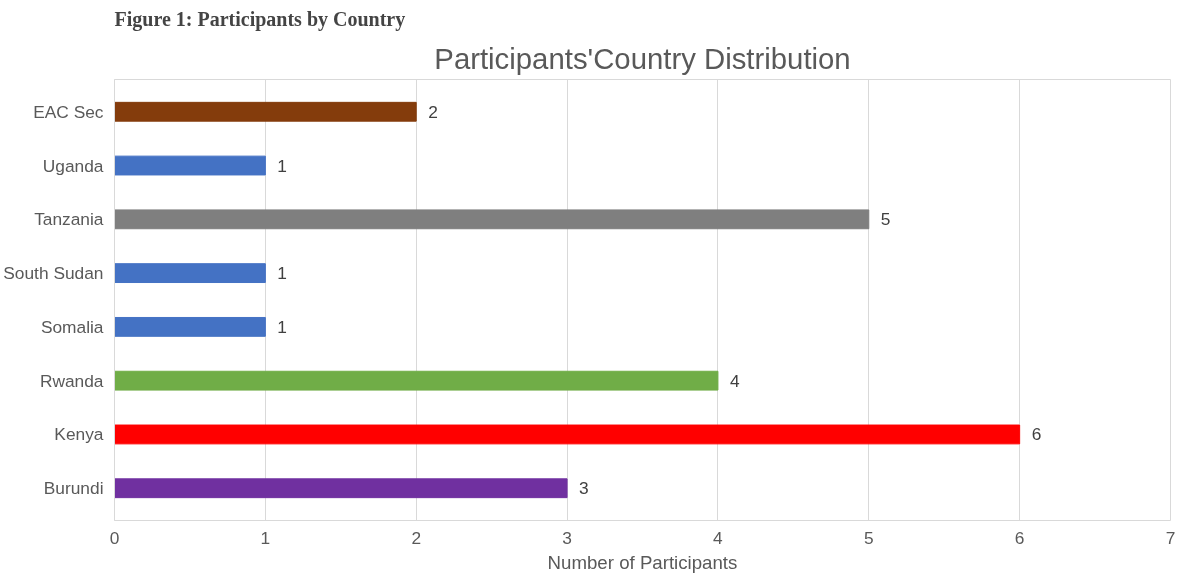 The width and height of the screenshot is (1198, 579). What do you see at coordinates (584, 488) in the screenshot?
I see `data-label: 3` at bounding box center [584, 488].